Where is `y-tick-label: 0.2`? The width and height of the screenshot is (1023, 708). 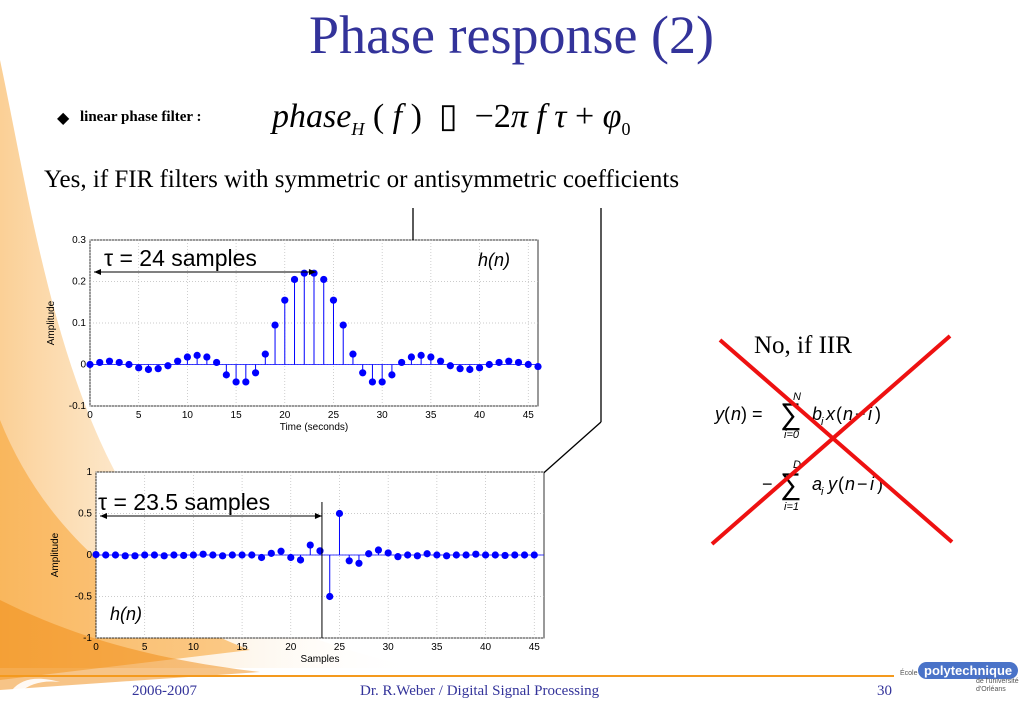
y-tick-label: 0.2 is located at coordinates (79, 282).